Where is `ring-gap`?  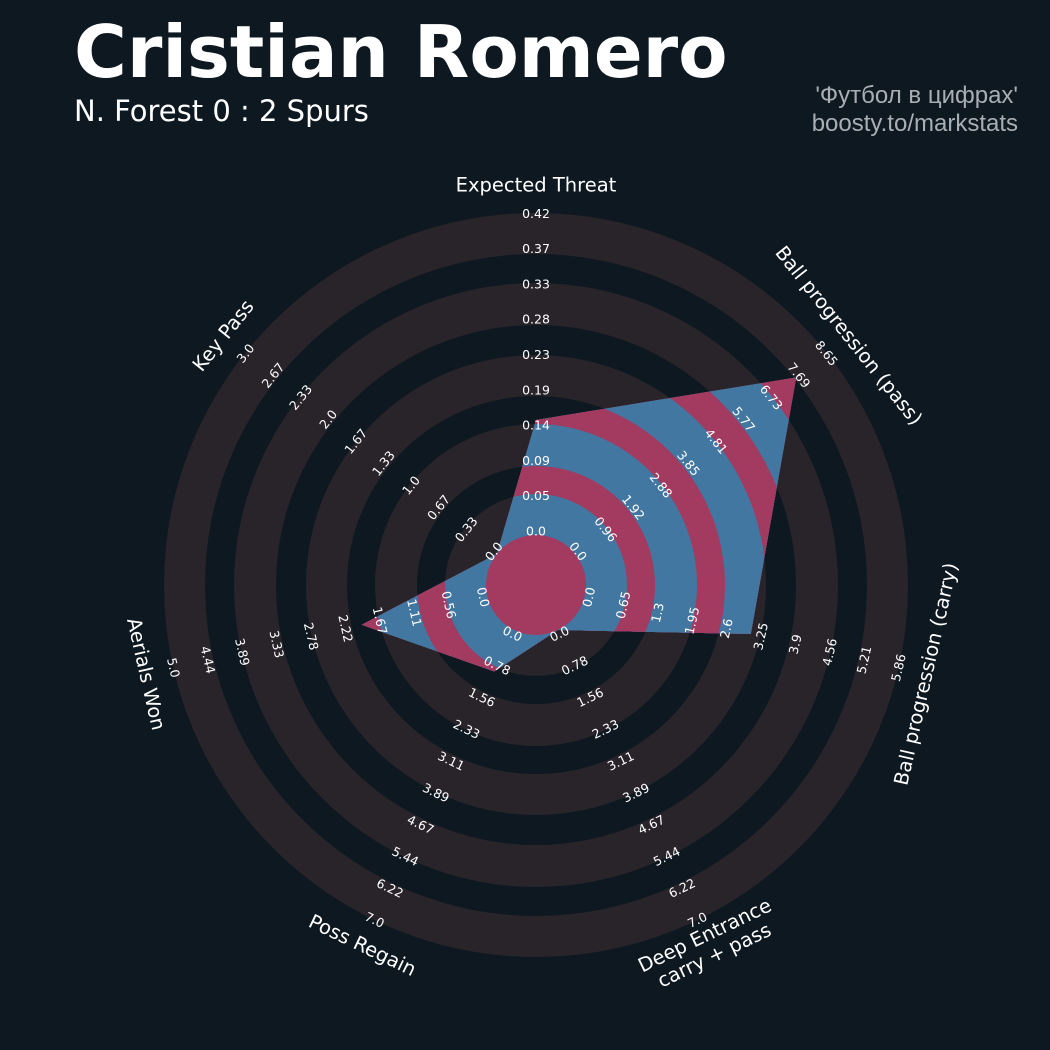
ring-gap is located at coordinates (536, 585).